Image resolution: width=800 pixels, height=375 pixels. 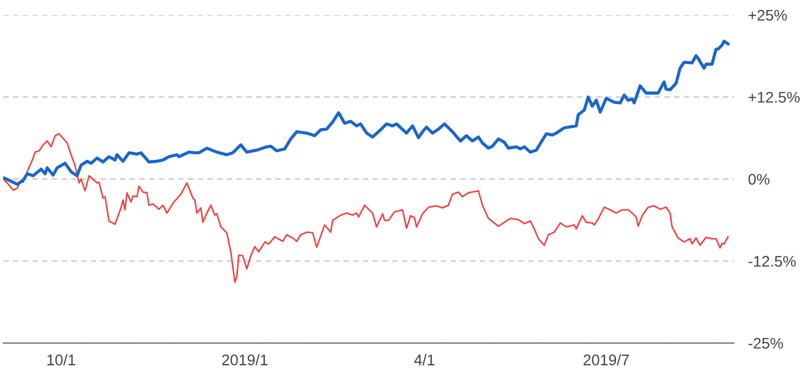 What do you see at coordinates (772, 261) in the screenshot?
I see `y-tick-label: -12.5%` at bounding box center [772, 261].